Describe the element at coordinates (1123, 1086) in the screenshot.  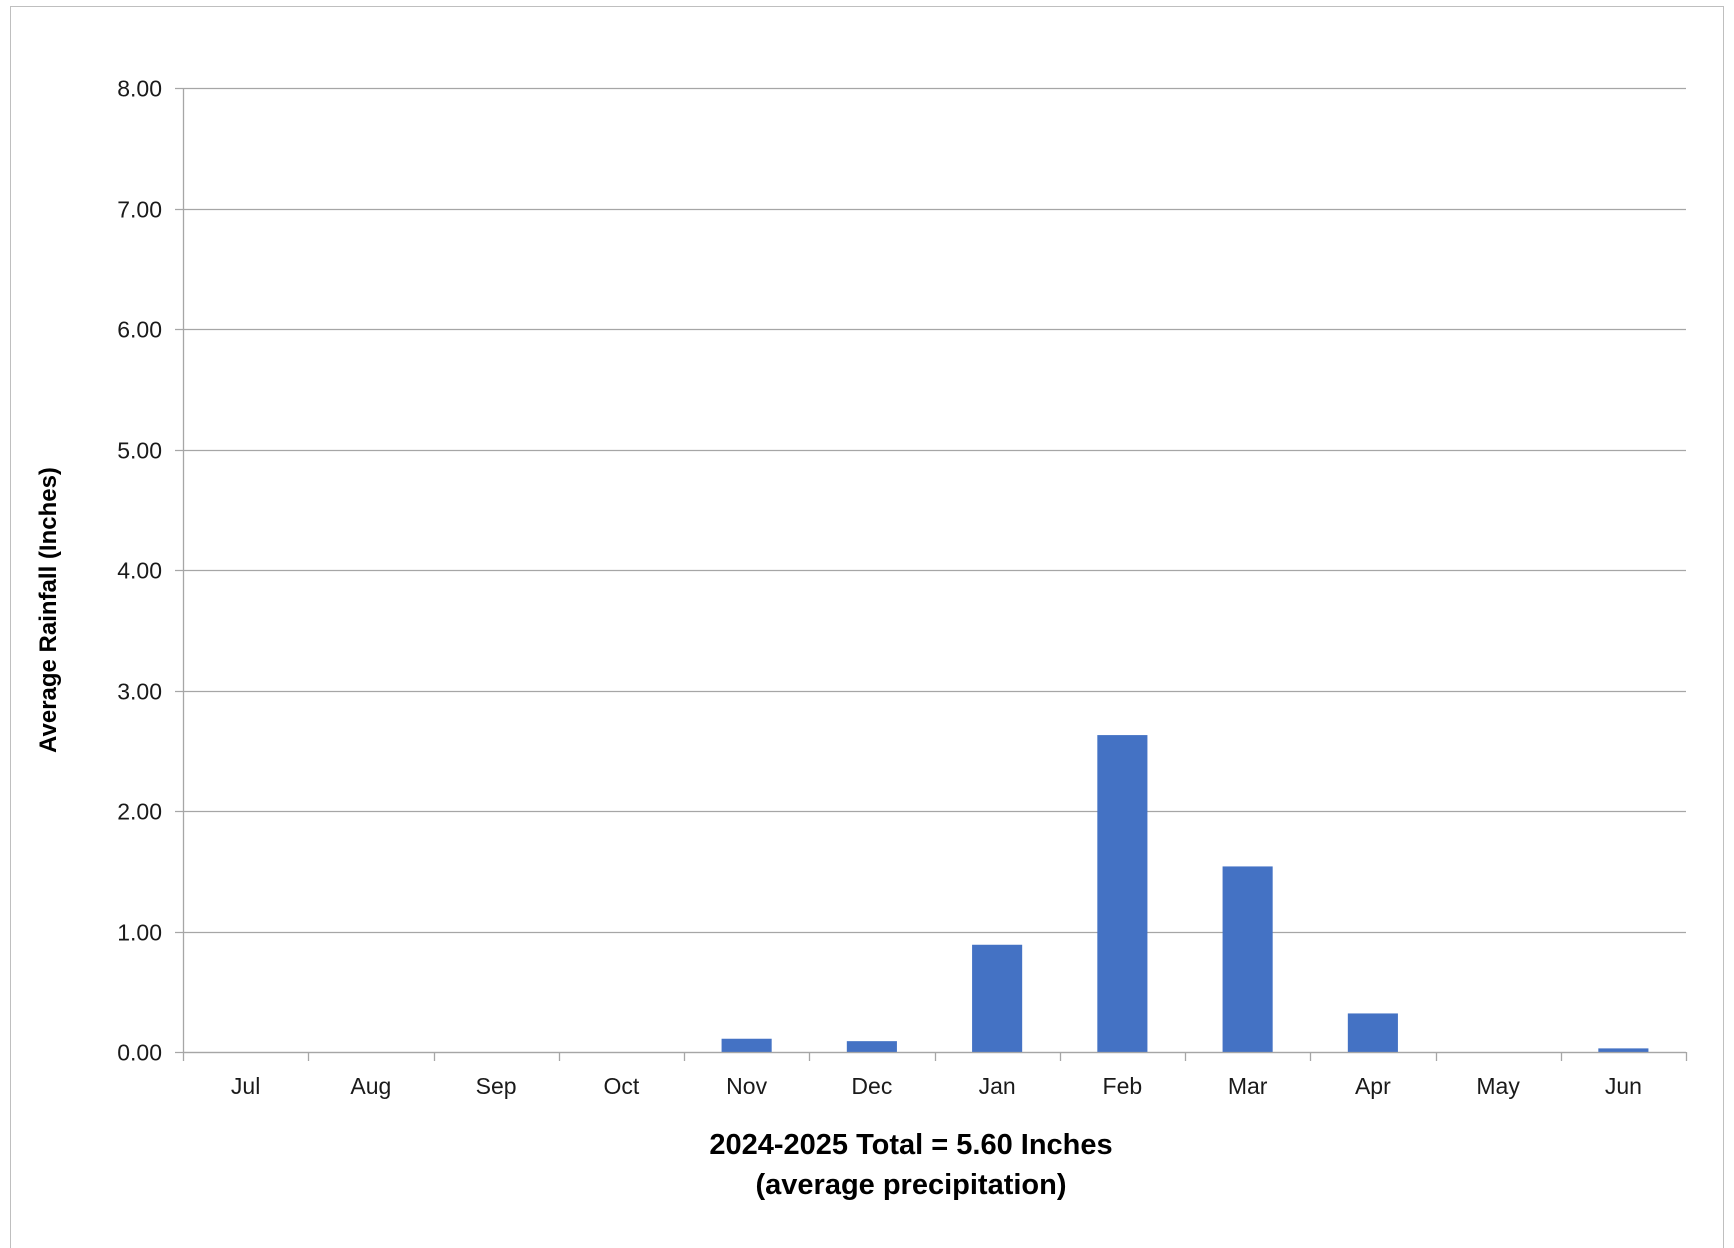
I see `x-tick-label: Feb` at that location.